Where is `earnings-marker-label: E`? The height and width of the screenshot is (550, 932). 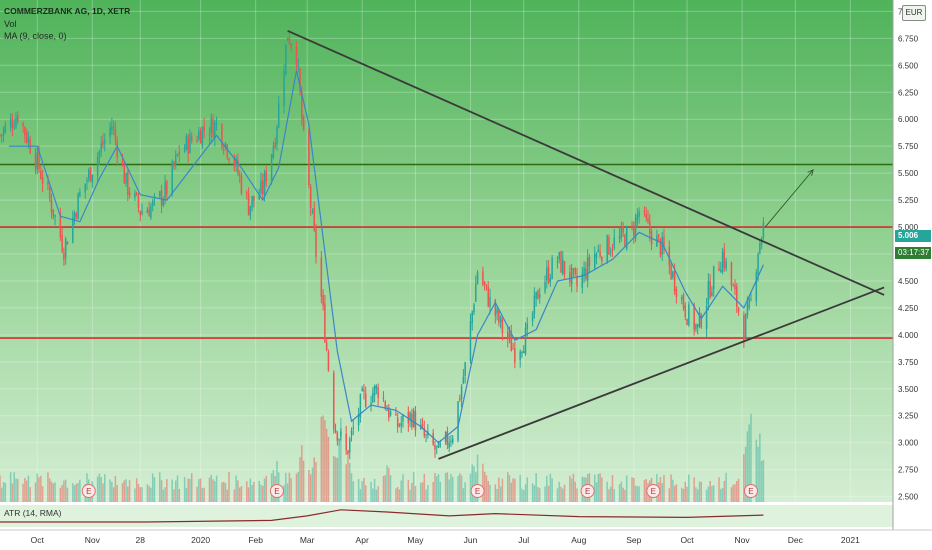
earnings-marker-label: E is located at coordinates (653, 491).